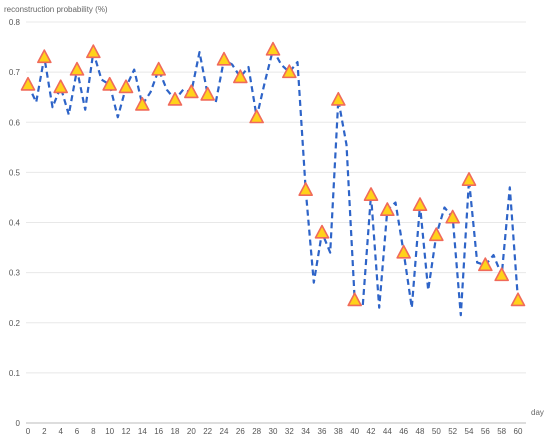 Image resolution: width=550 pixels, height=445 pixels. Describe the element at coordinates (15, 122) in the screenshot. I see `y-tick-label: 0.6` at that location.